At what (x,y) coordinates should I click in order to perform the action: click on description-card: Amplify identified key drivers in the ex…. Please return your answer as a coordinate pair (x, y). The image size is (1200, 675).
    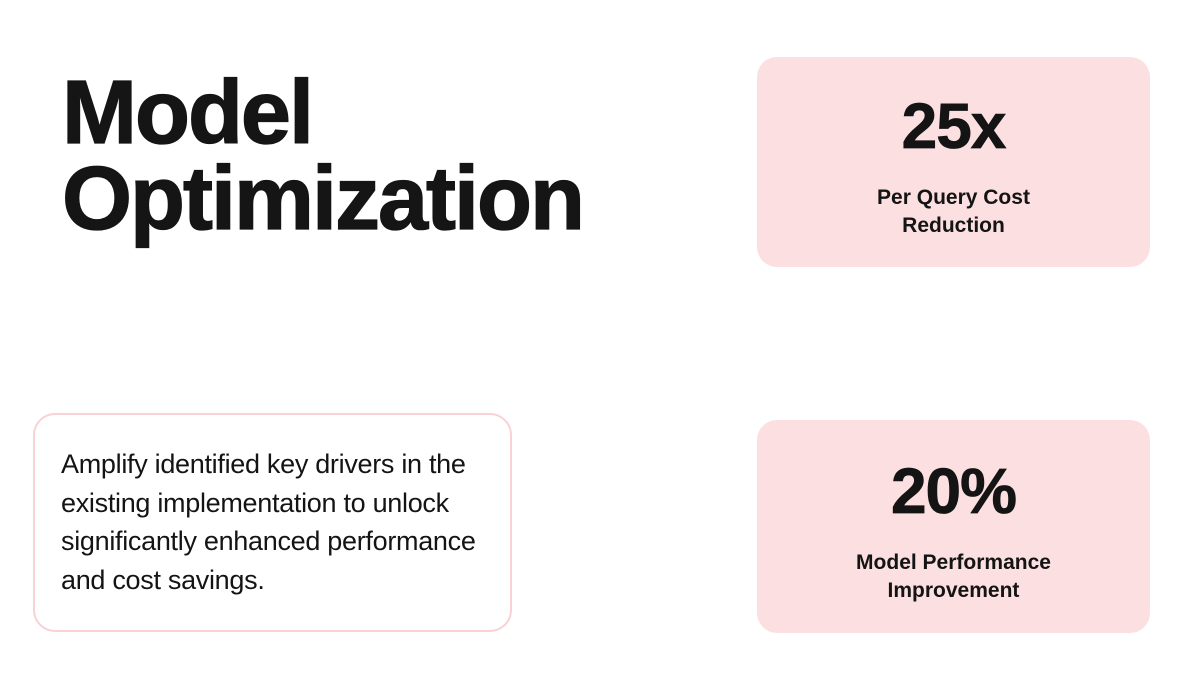
    Looking at the image, I should click on (272, 522).